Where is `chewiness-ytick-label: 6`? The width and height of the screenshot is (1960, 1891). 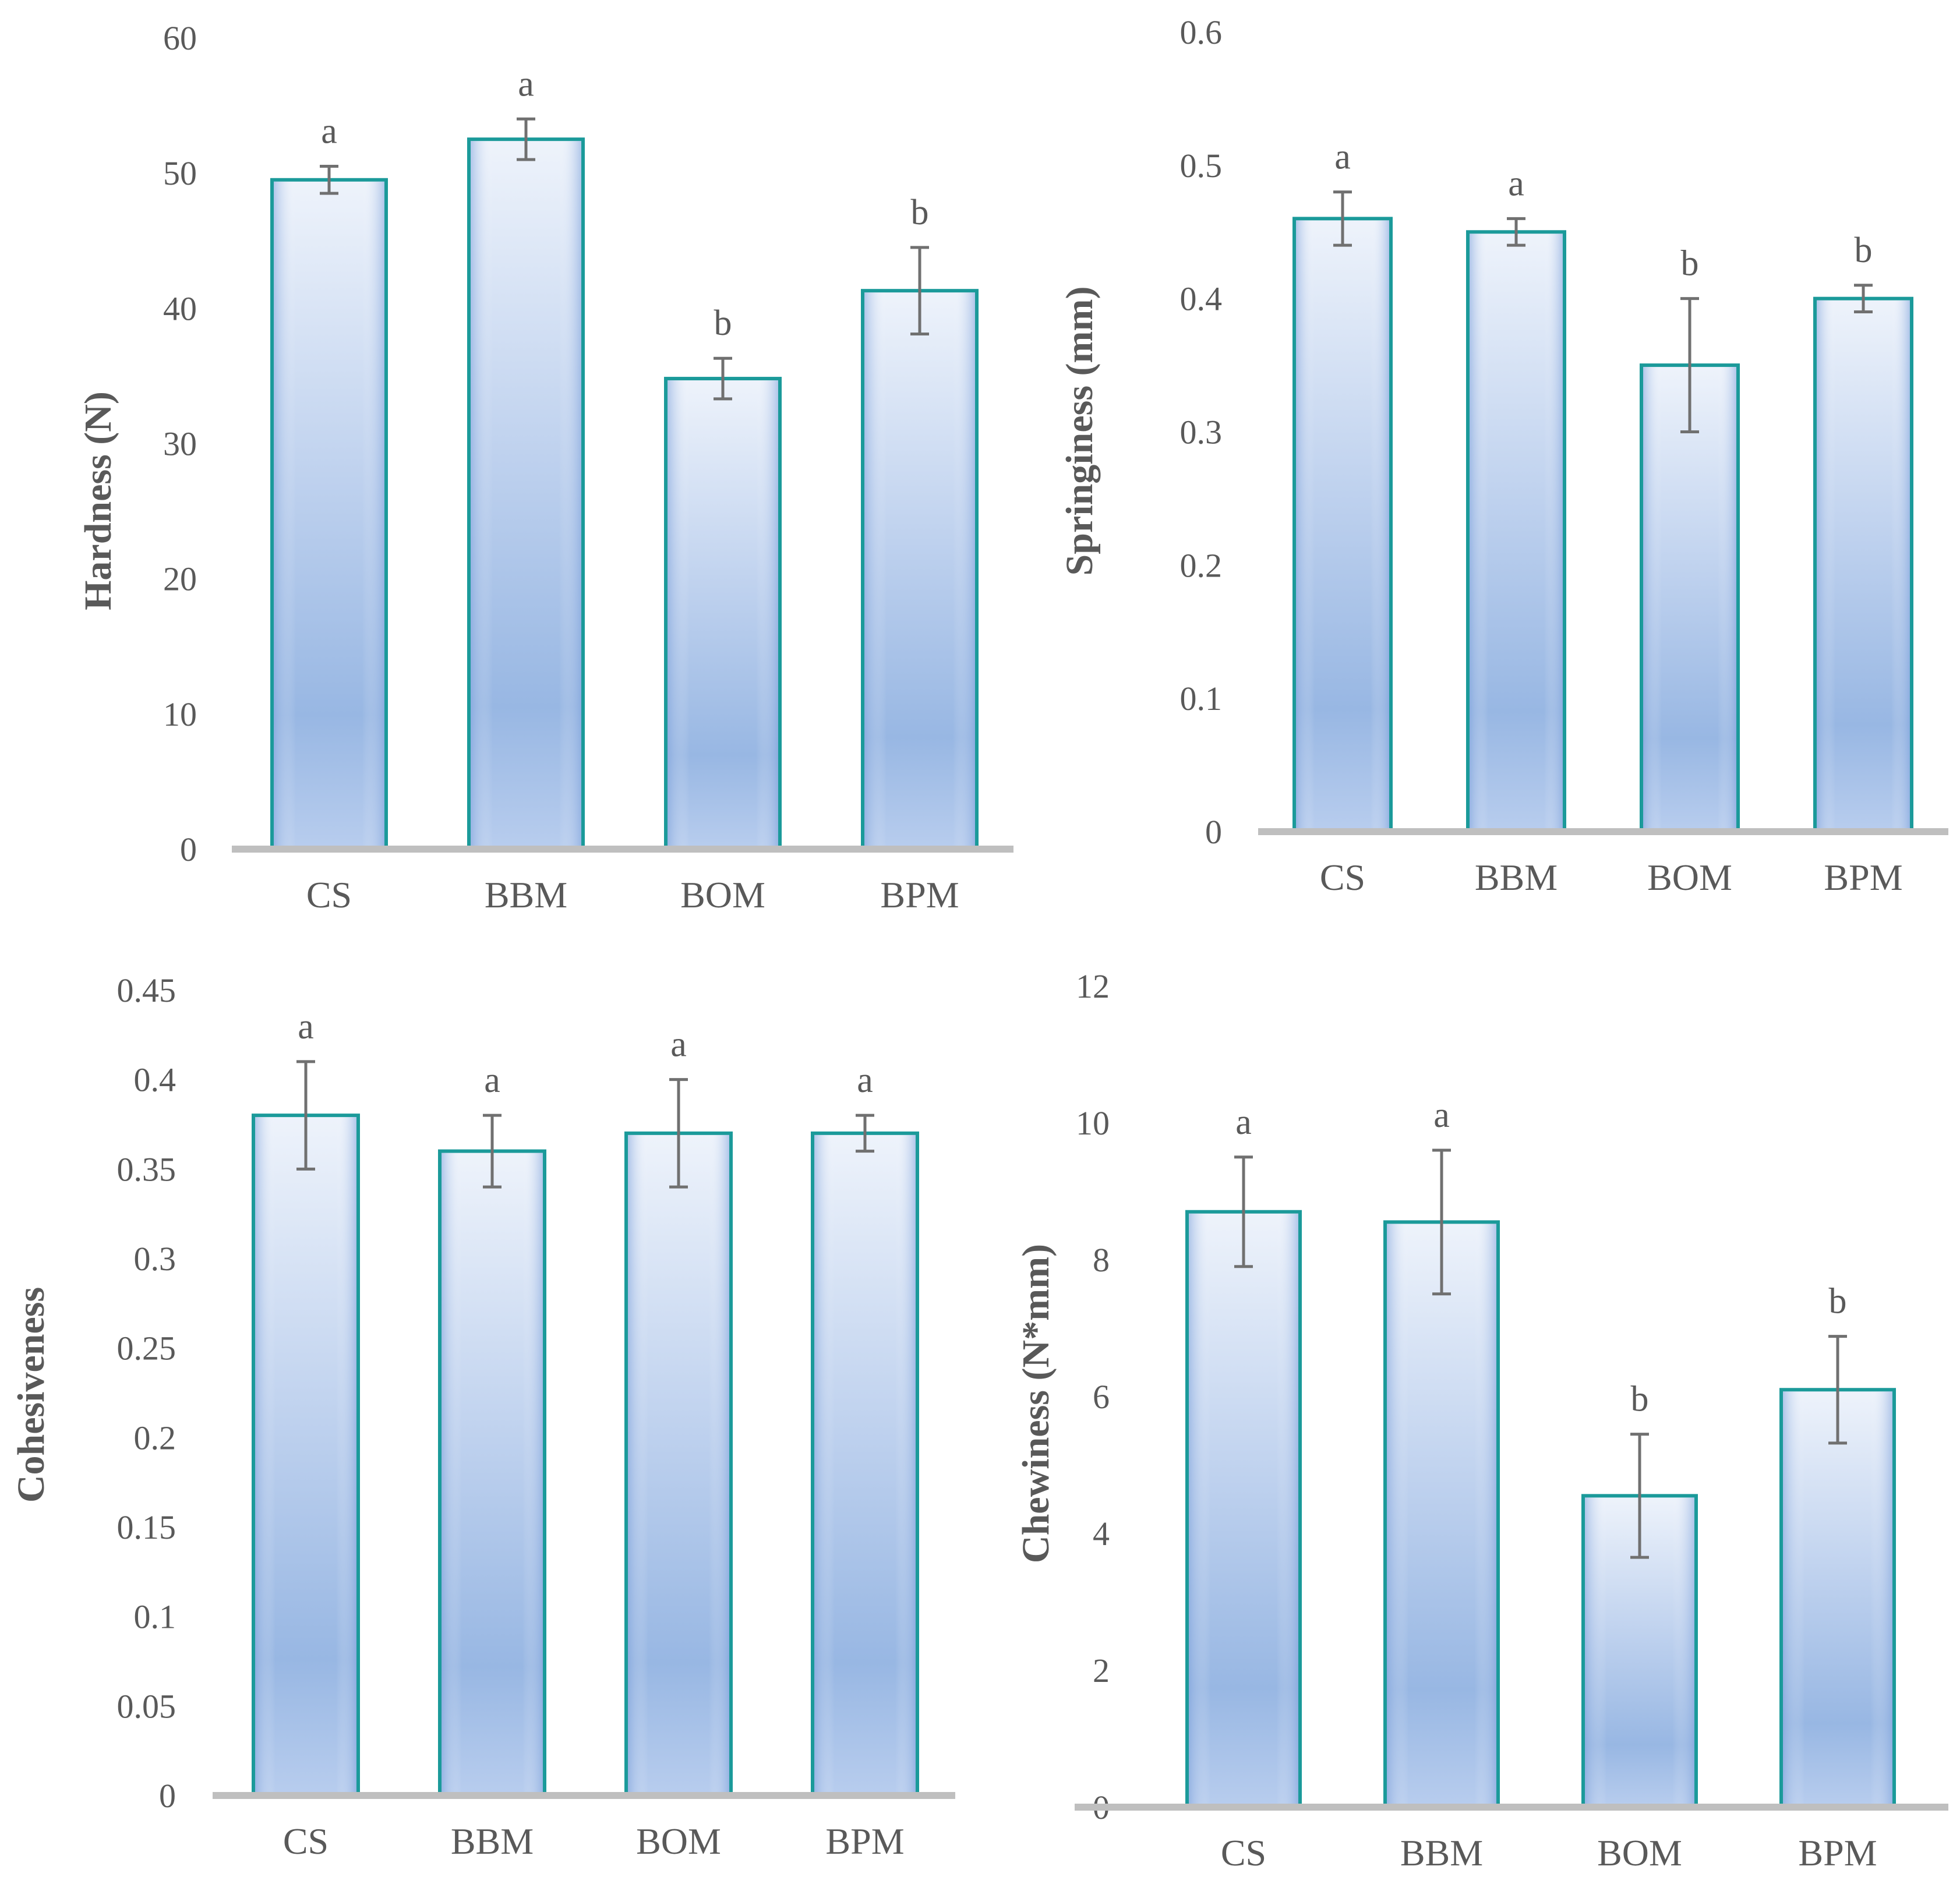 chewiness-ytick-label: 6 is located at coordinates (1101, 1397).